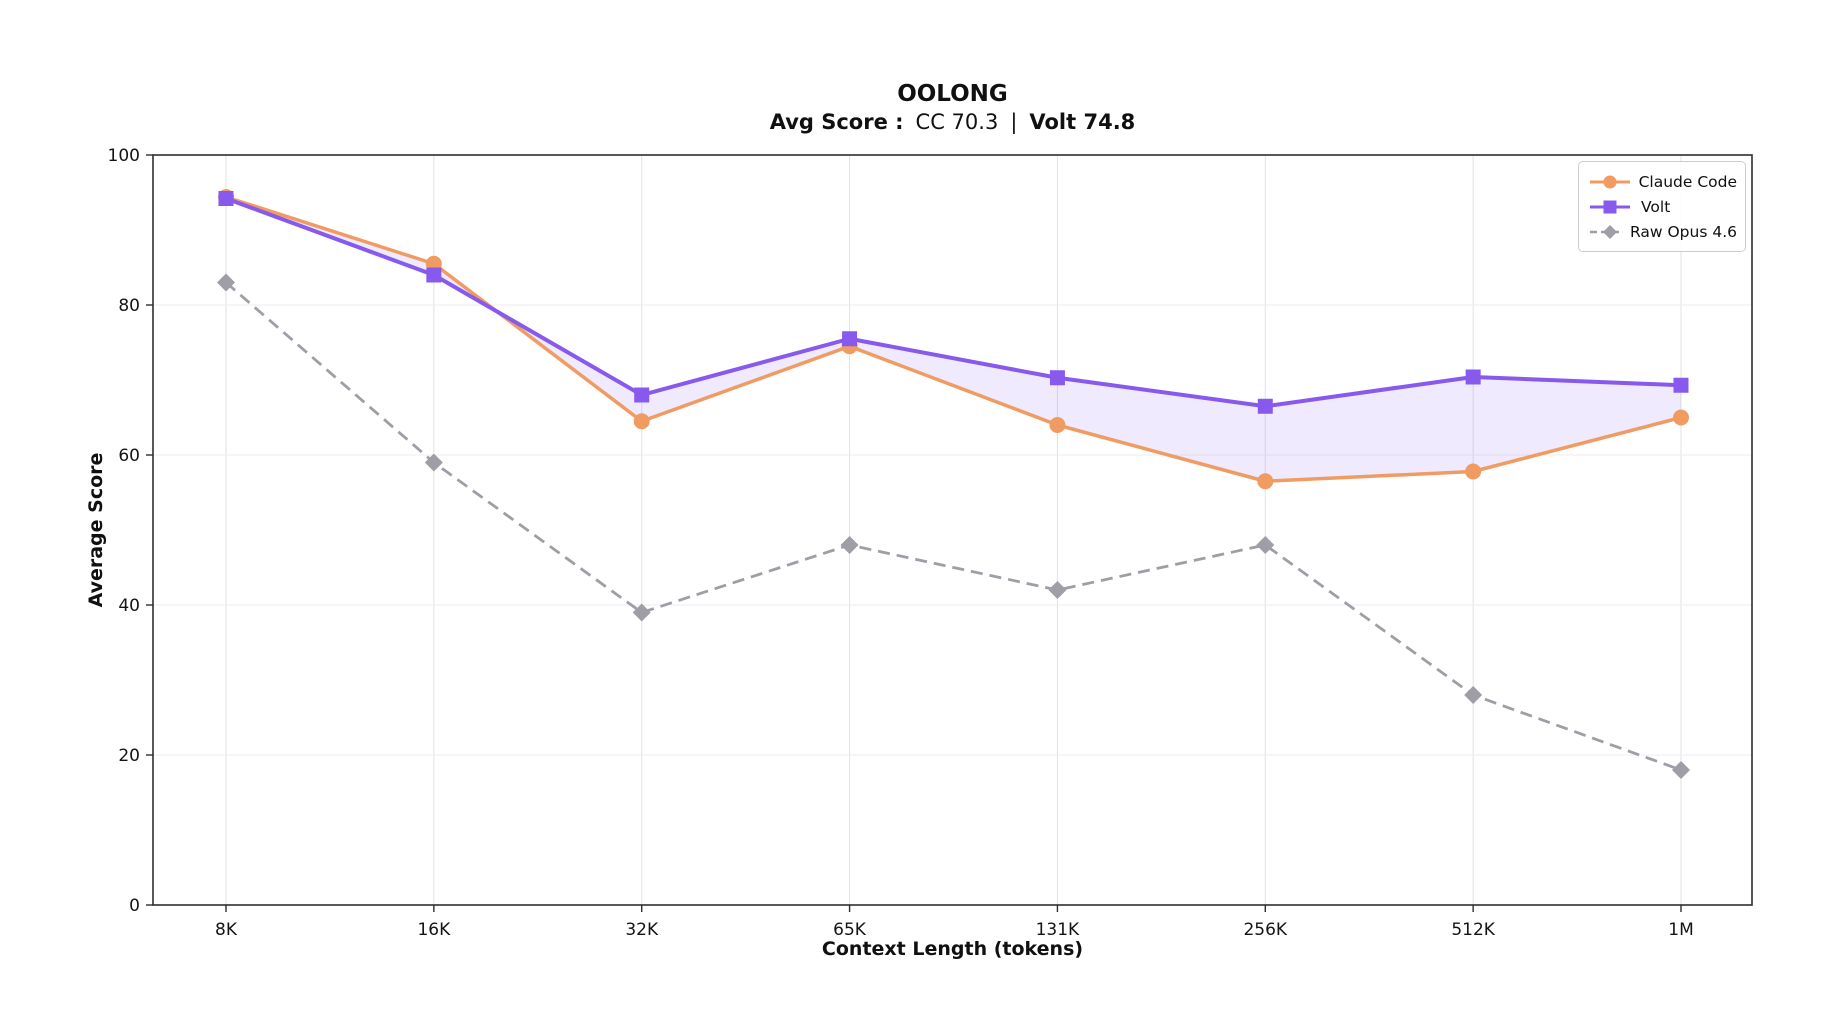 The width and height of the screenshot is (1848, 1030). I want to click on x-tick-label: 32K, so click(642, 930).